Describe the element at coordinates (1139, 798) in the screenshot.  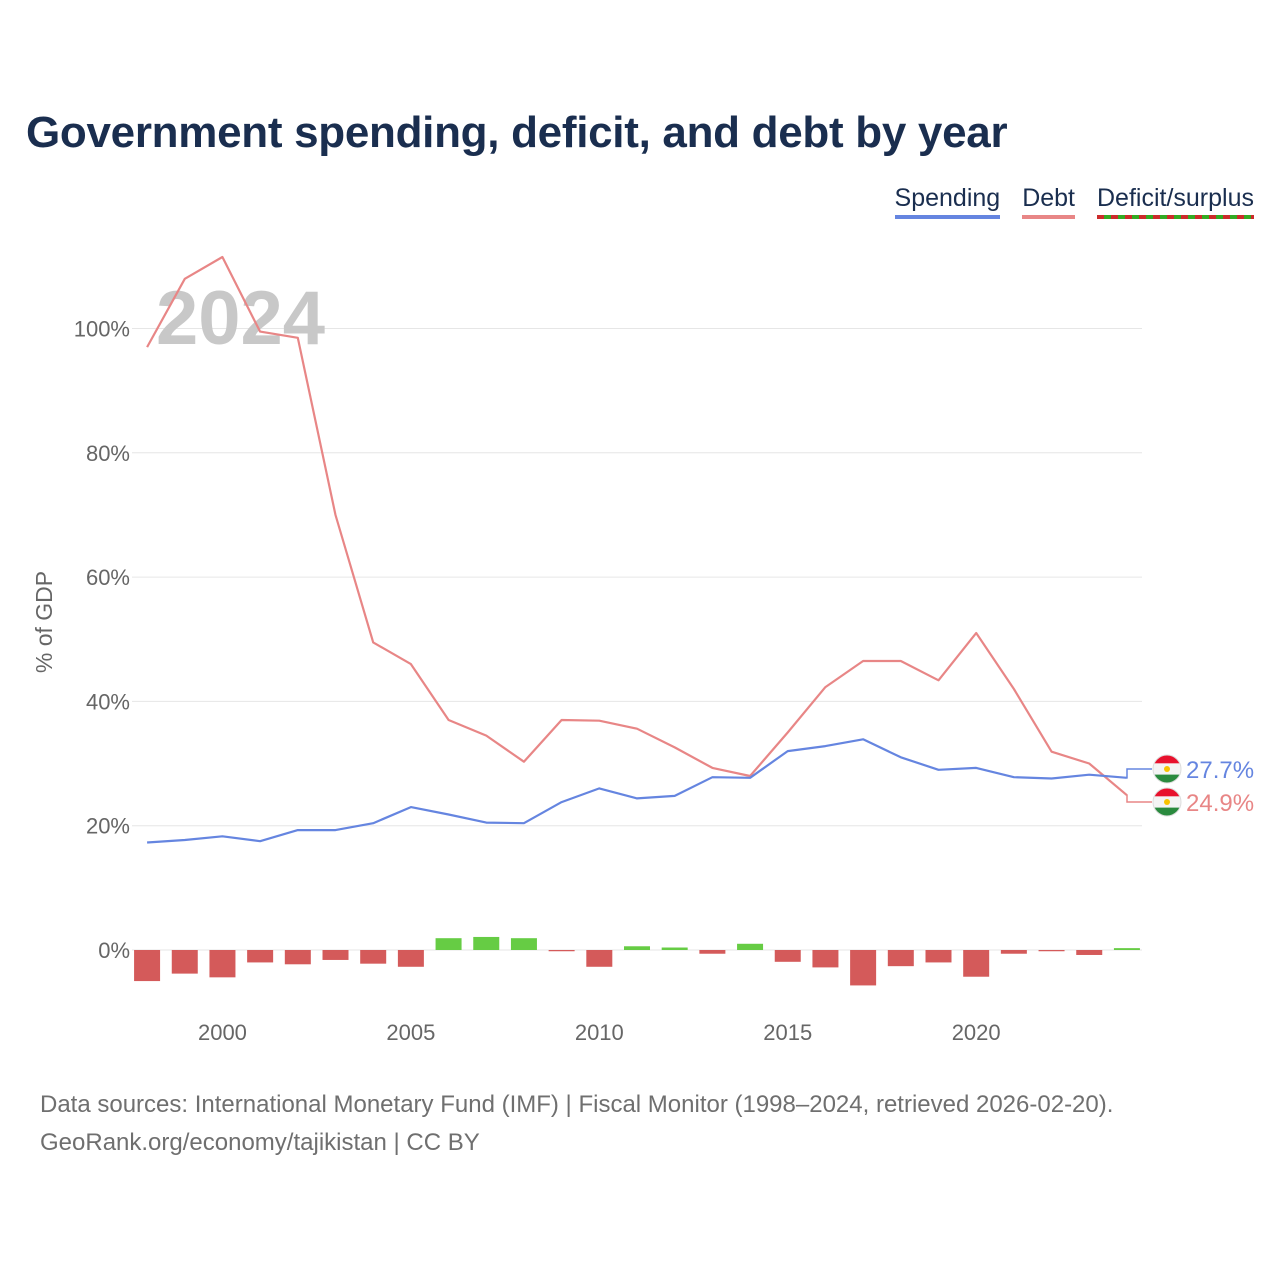
I see `debt-end-connector` at that location.